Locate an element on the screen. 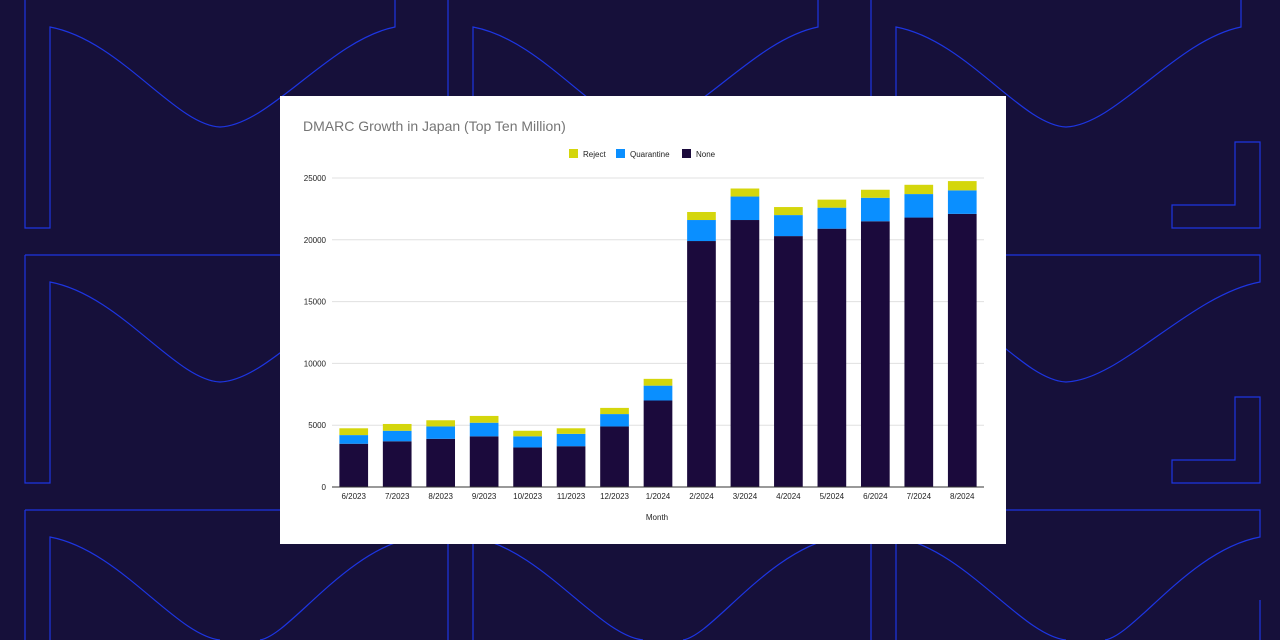 The height and width of the screenshot is (640, 1280). bar-none-9-2023 is located at coordinates (484, 461).